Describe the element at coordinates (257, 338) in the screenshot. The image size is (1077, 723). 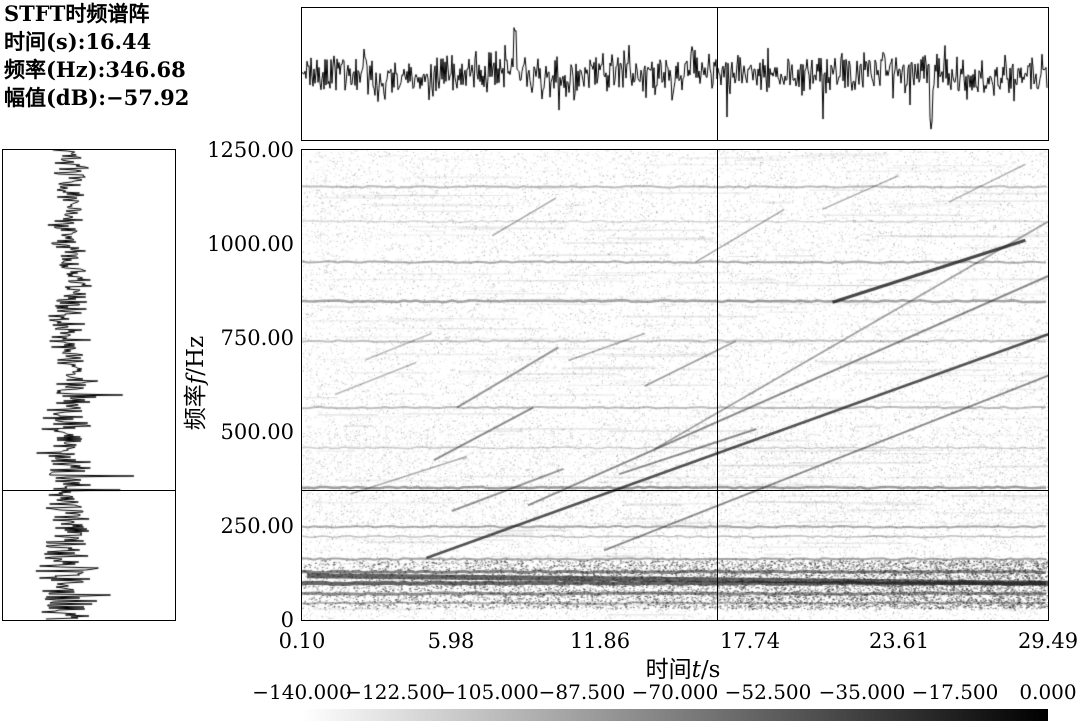
I see `y-tick-750: 750.00` at that location.